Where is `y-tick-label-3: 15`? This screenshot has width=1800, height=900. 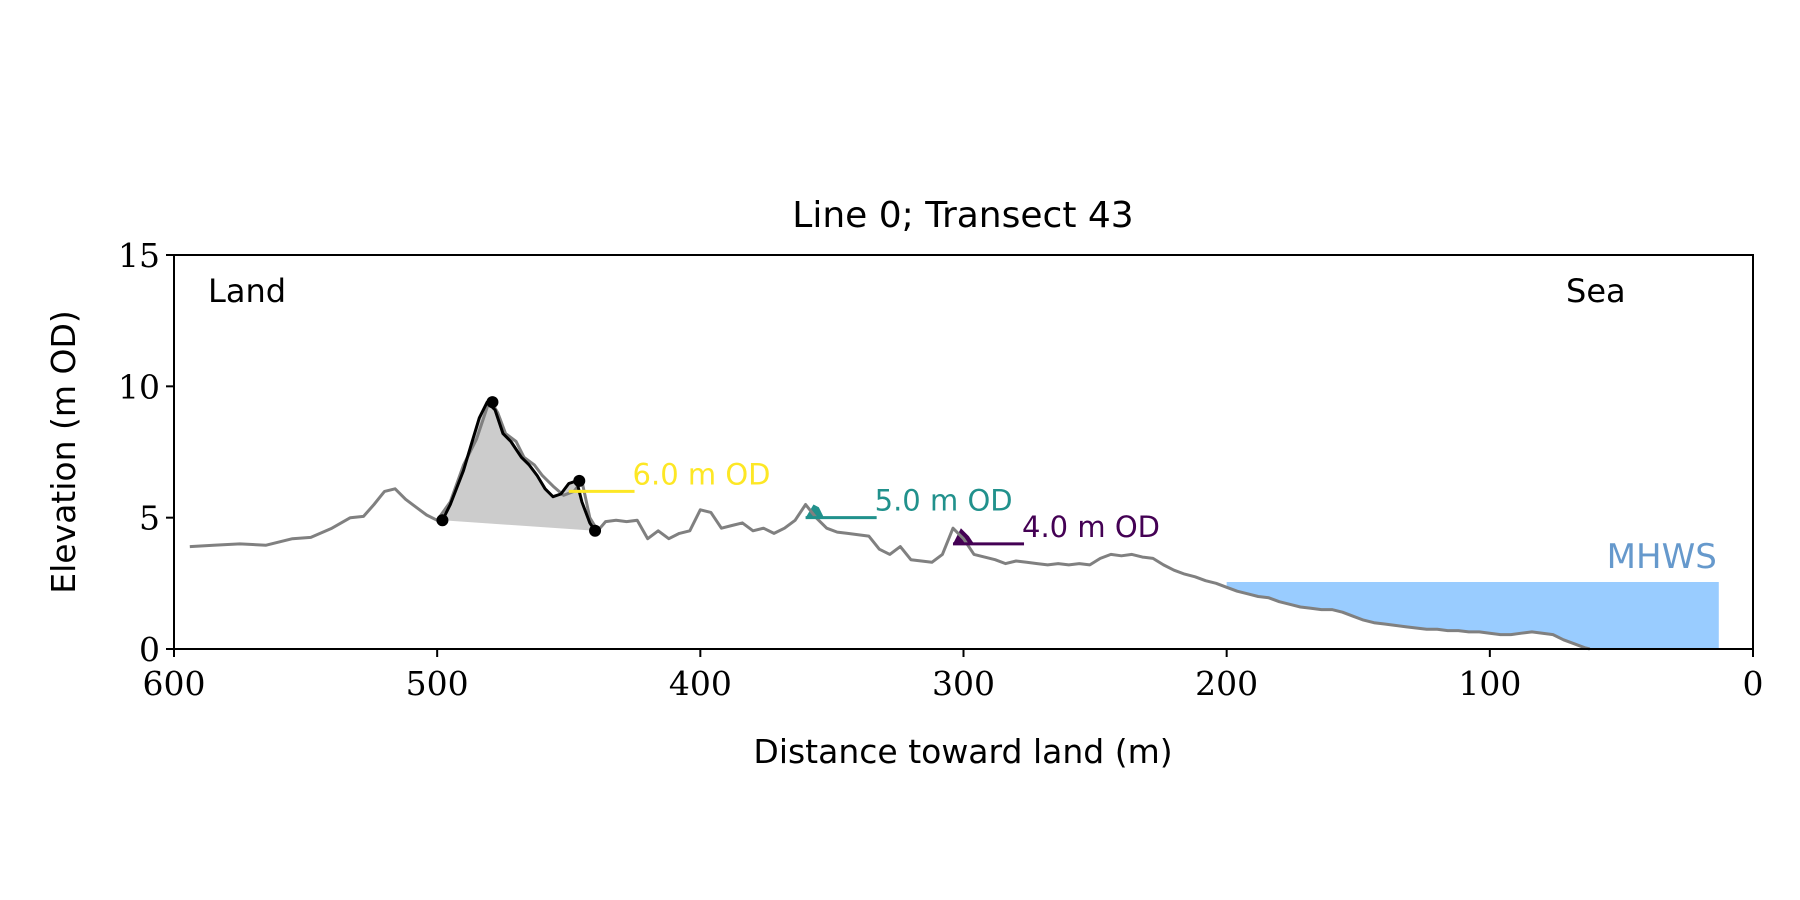 y-tick-label-3: 15 is located at coordinates (139, 255).